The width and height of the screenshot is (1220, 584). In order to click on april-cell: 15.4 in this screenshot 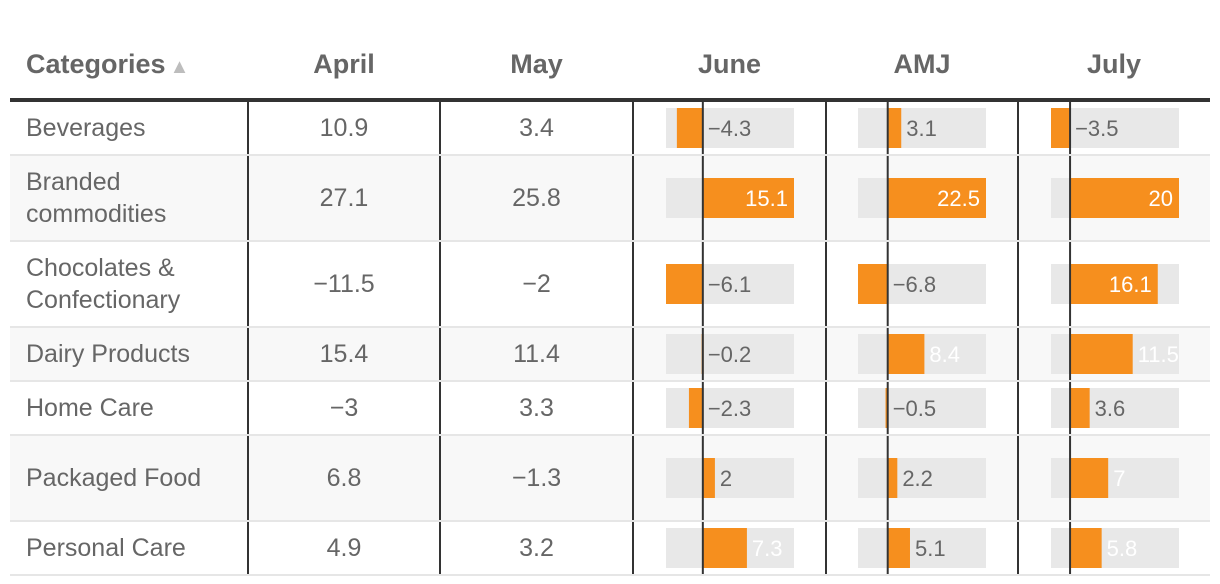, I will do `click(343, 354)`.